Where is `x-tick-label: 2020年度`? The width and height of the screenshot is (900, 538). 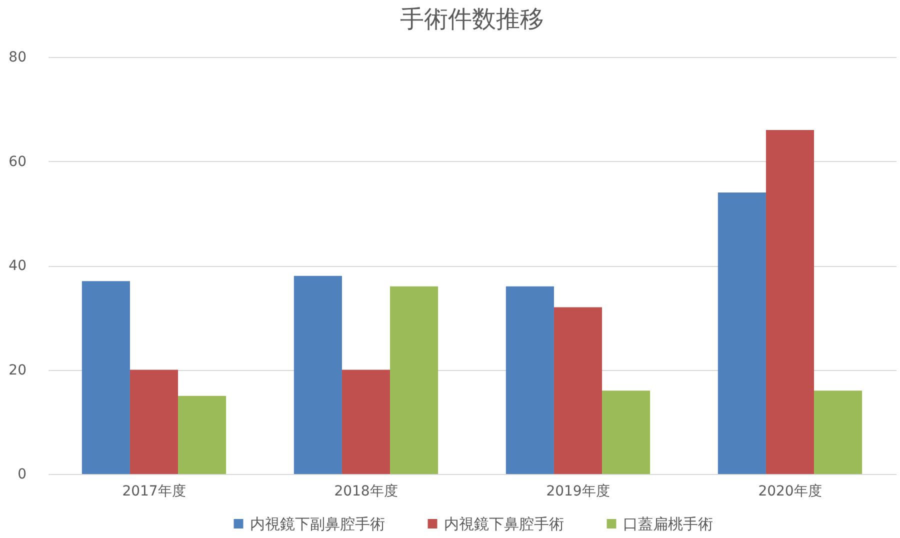
x-tick-label: 2020年度 is located at coordinates (790, 492).